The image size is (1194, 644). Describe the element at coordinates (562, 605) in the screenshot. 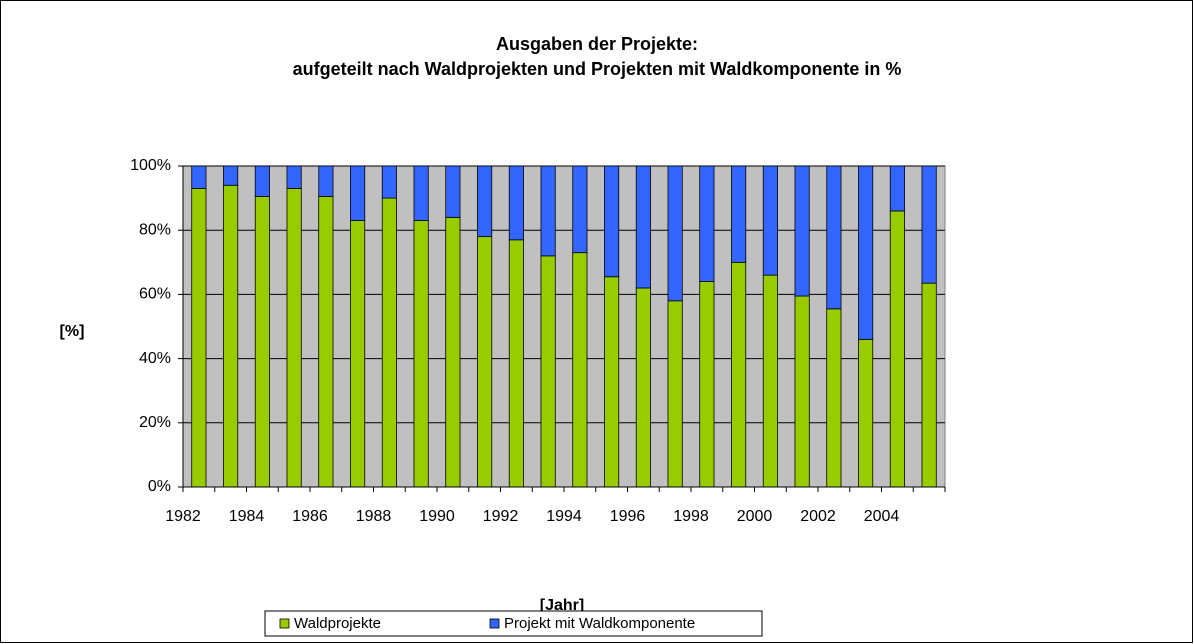

I see `x-axis-label: [Jahr]` at that location.